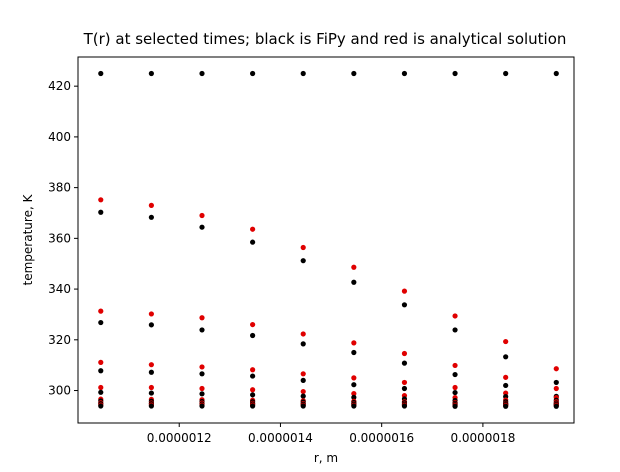  What do you see at coordinates (280, 438) in the screenshot?
I see `x-tick-label: 0.0000014` at bounding box center [280, 438].